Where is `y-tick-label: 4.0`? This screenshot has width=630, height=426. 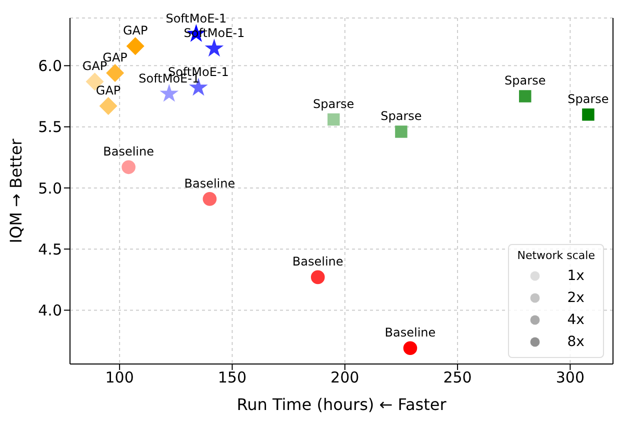
y-tick-label: 4.0 is located at coordinates (50, 311).